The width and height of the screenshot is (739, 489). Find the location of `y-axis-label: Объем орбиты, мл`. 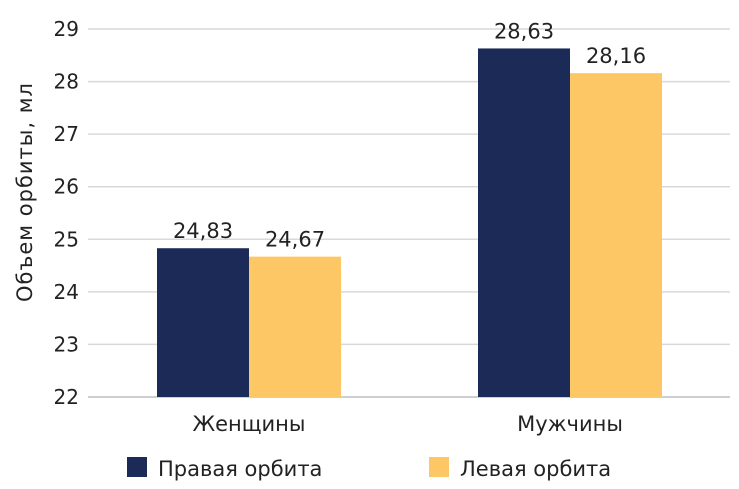

y-axis-label: Объем орбиты, мл is located at coordinates (25, 192).